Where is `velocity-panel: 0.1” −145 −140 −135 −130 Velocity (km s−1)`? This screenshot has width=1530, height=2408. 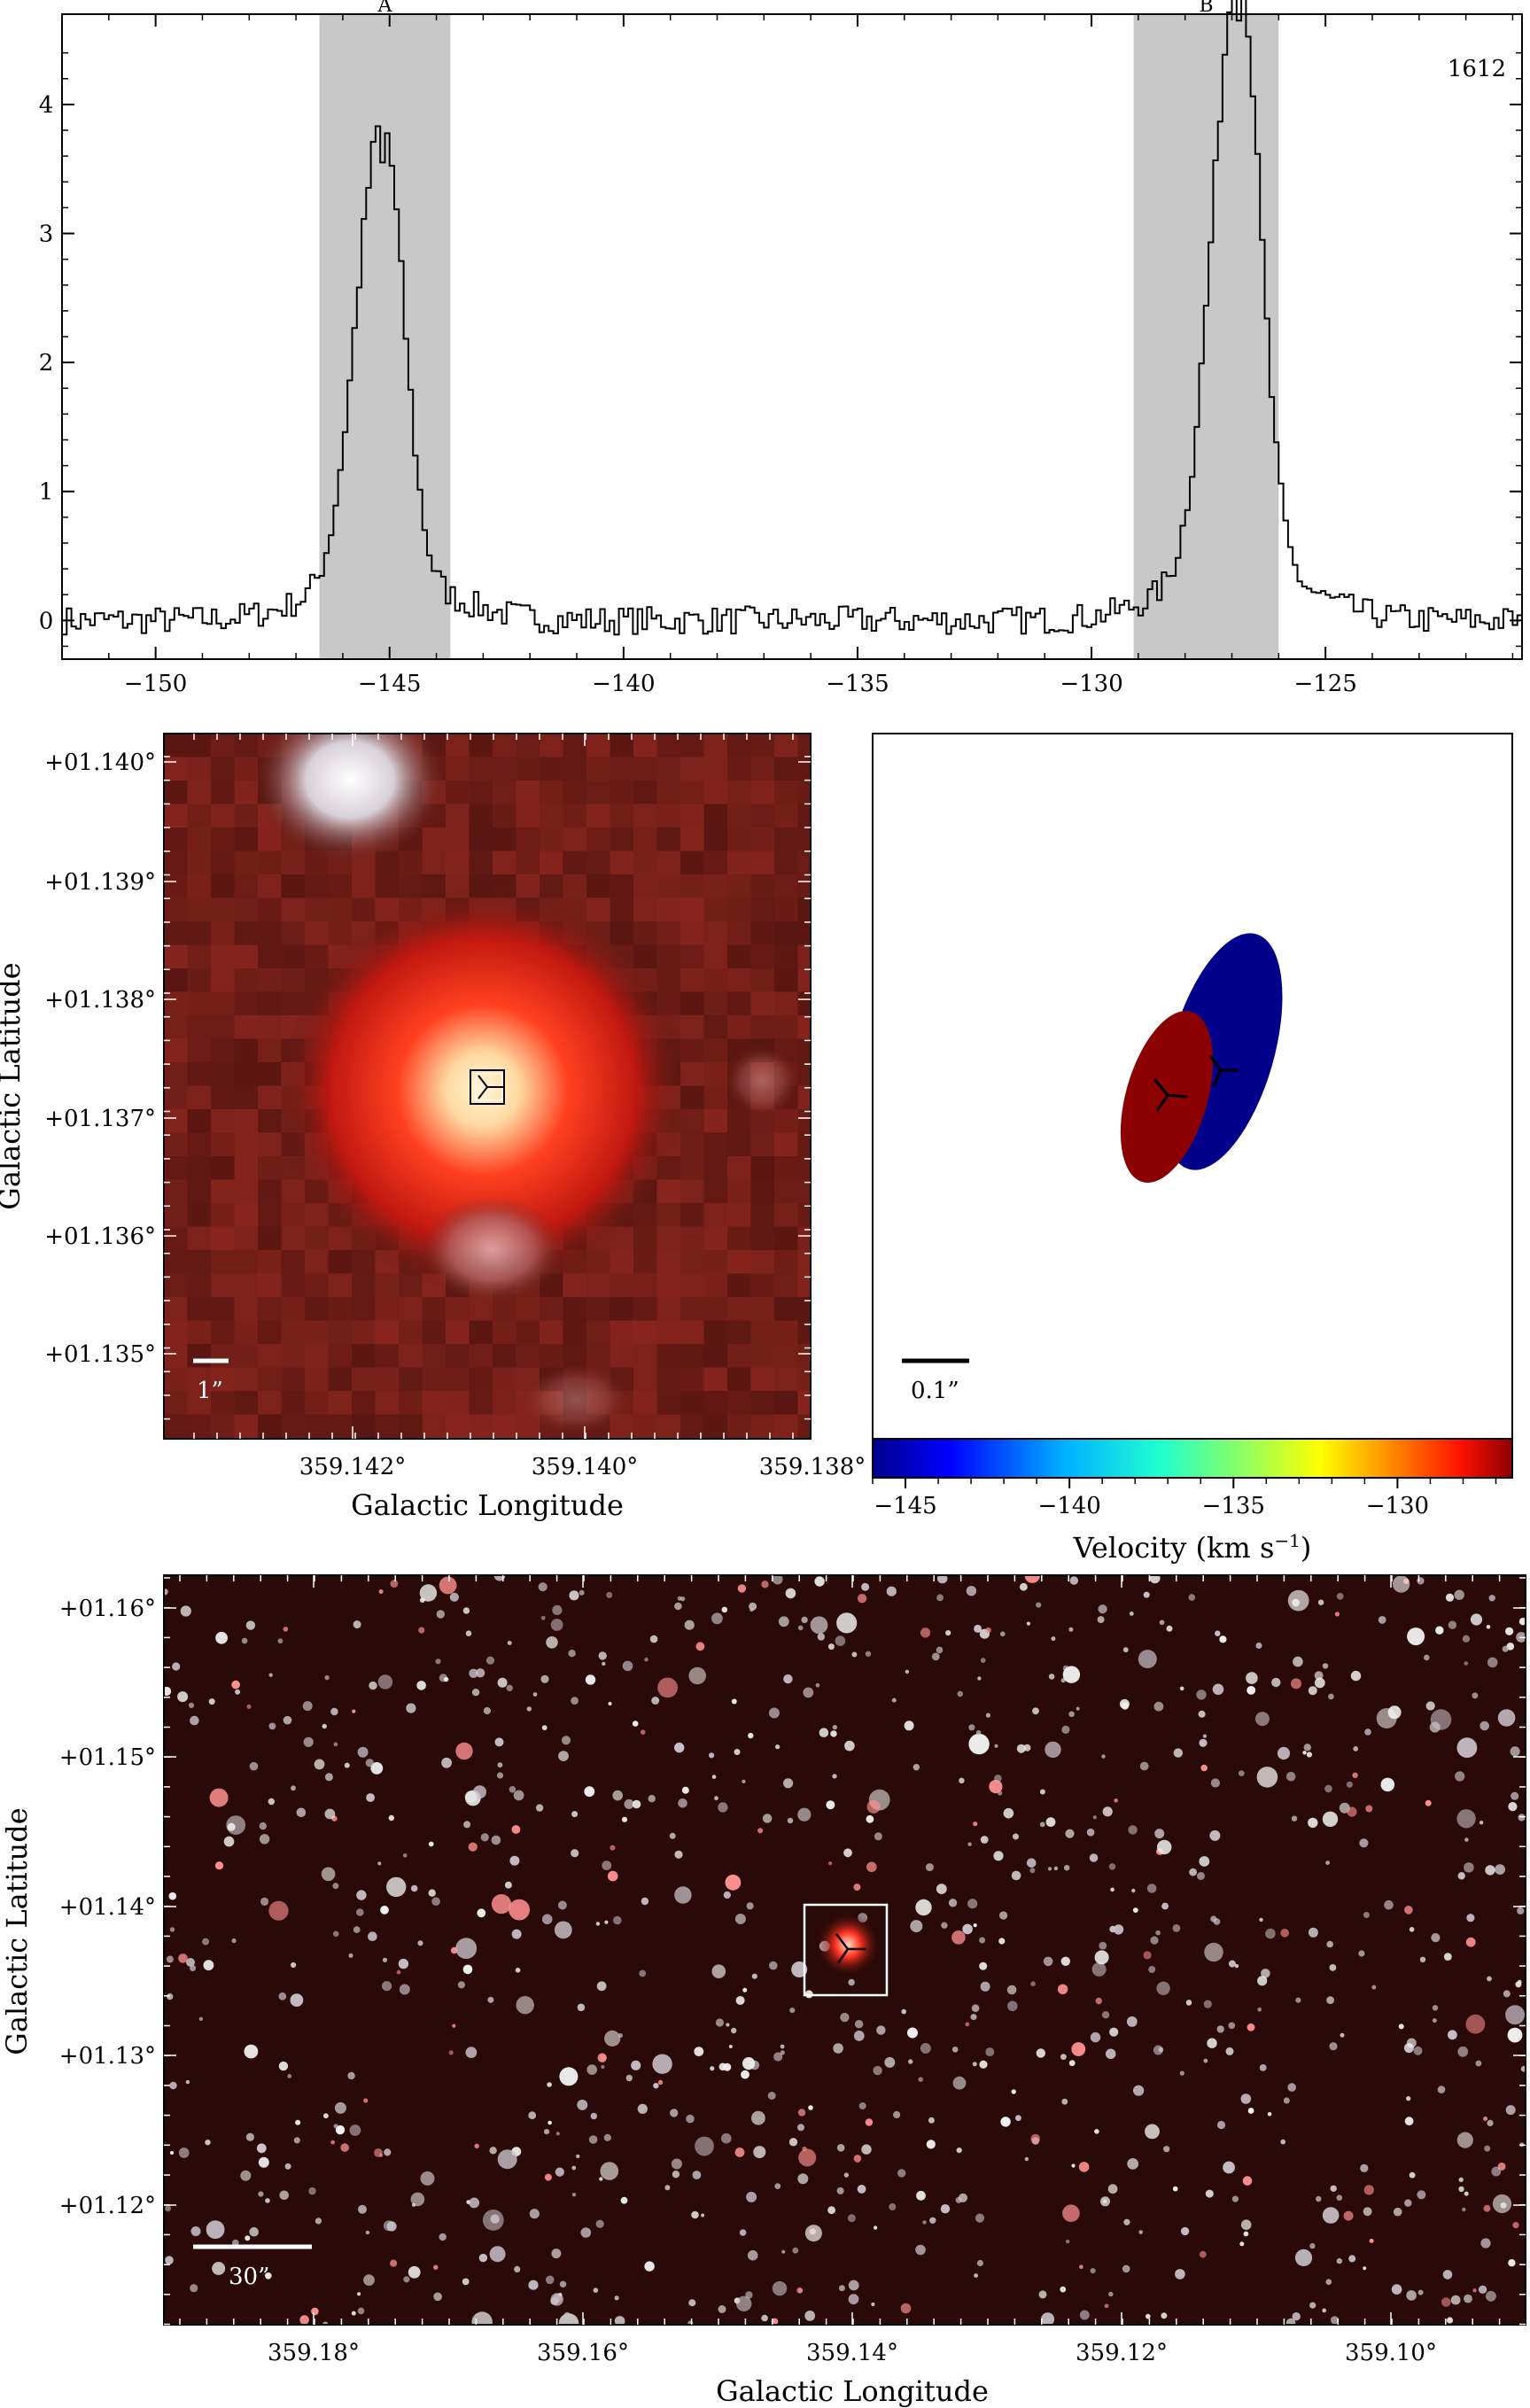 velocity-panel: 0.1” −145 −140 −135 −130 Velocity (km s−1) is located at coordinates (1192, 1149).